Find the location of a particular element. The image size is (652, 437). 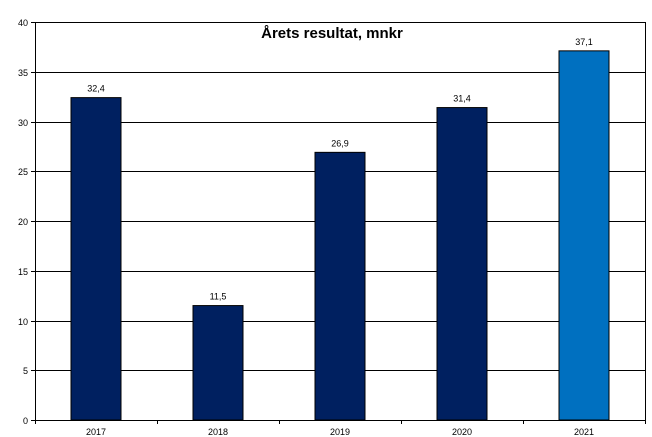

bar-2020 is located at coordinates (462, 264).